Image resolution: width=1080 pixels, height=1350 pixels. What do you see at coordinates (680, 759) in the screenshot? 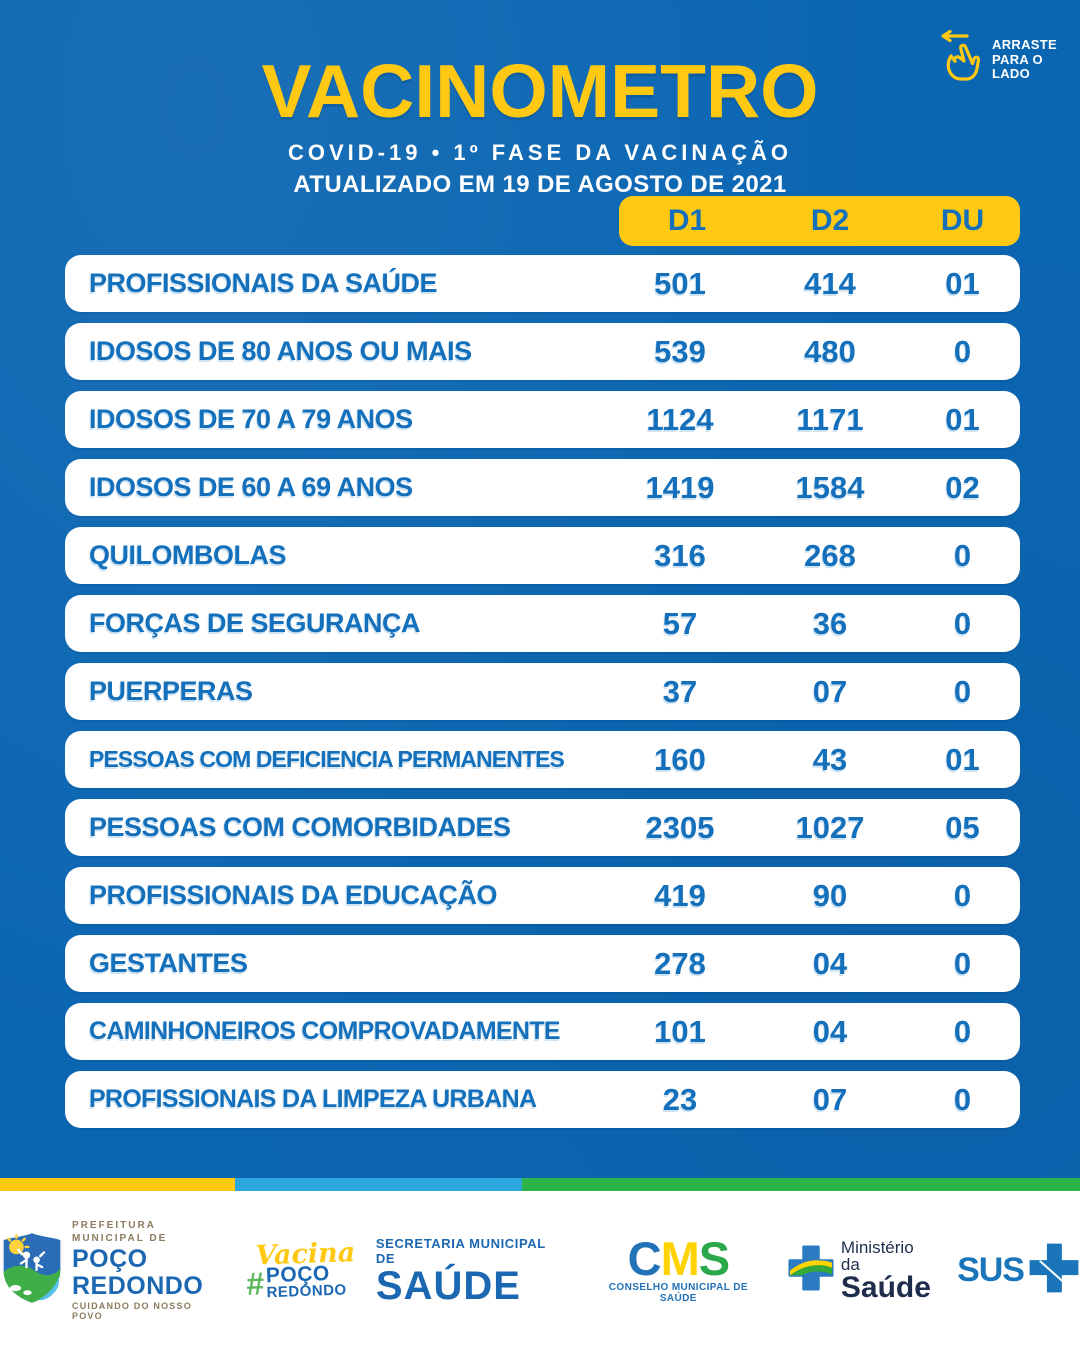
I see `d1-value: 160` at bounding box center [680, 759].